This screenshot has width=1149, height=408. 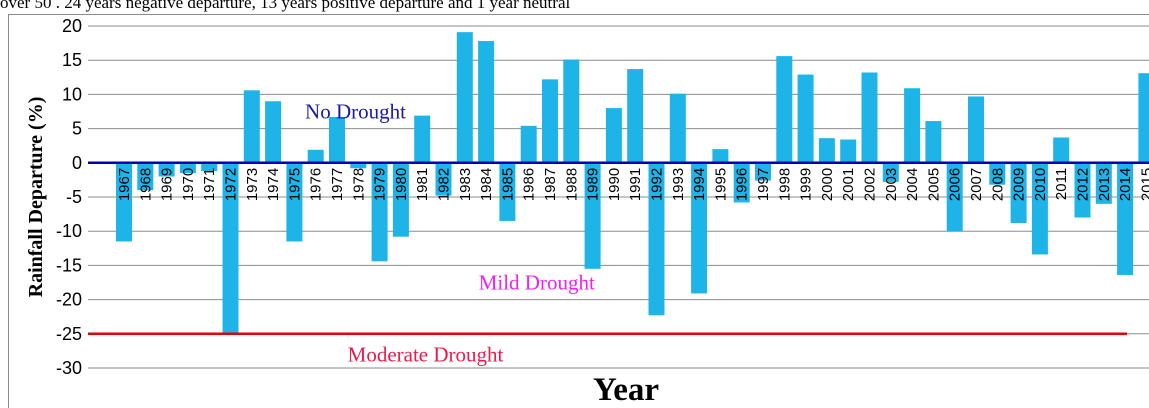 What do you see at coordinates (657, 184) in the screenshot?
I see `x-tick-label: 1992` at bounding box center [657, 184].